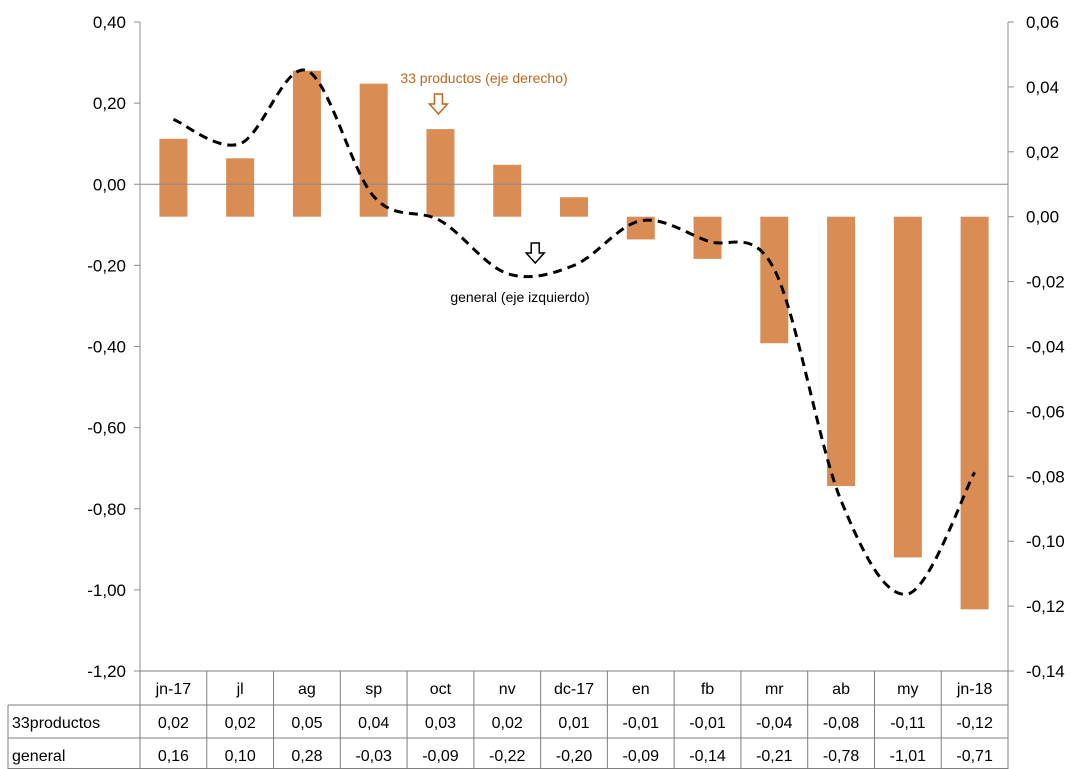  What do you see at coordinates (974, 723) in the screenshot?
I see `table-cell: -0,12` at bounding box center [974, 723].